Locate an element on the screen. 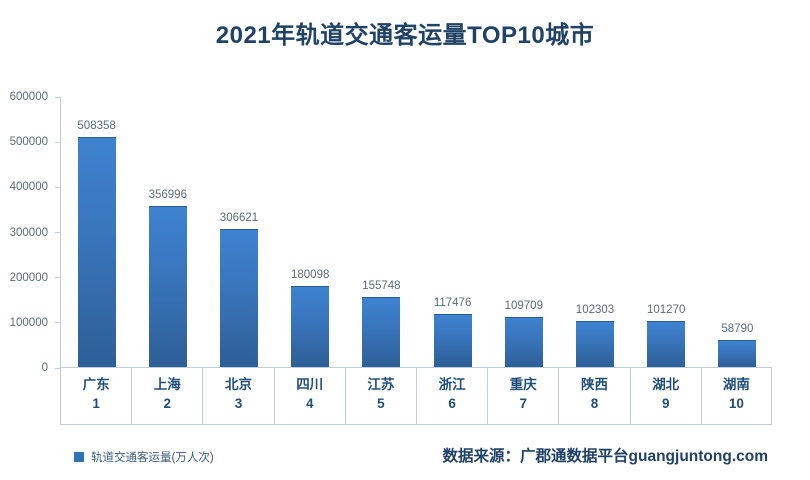 The image size is (810, 480). category-name: 湖北 is located at coordinates (666, 384).